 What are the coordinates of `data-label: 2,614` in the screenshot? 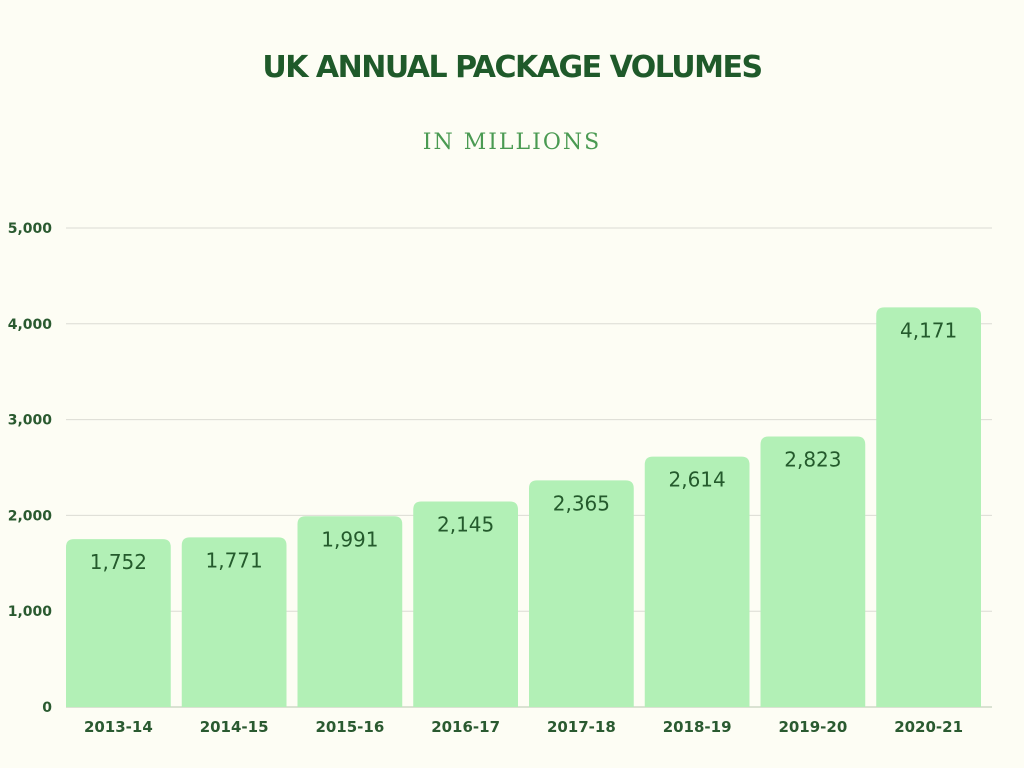 It's located at (696, 480).